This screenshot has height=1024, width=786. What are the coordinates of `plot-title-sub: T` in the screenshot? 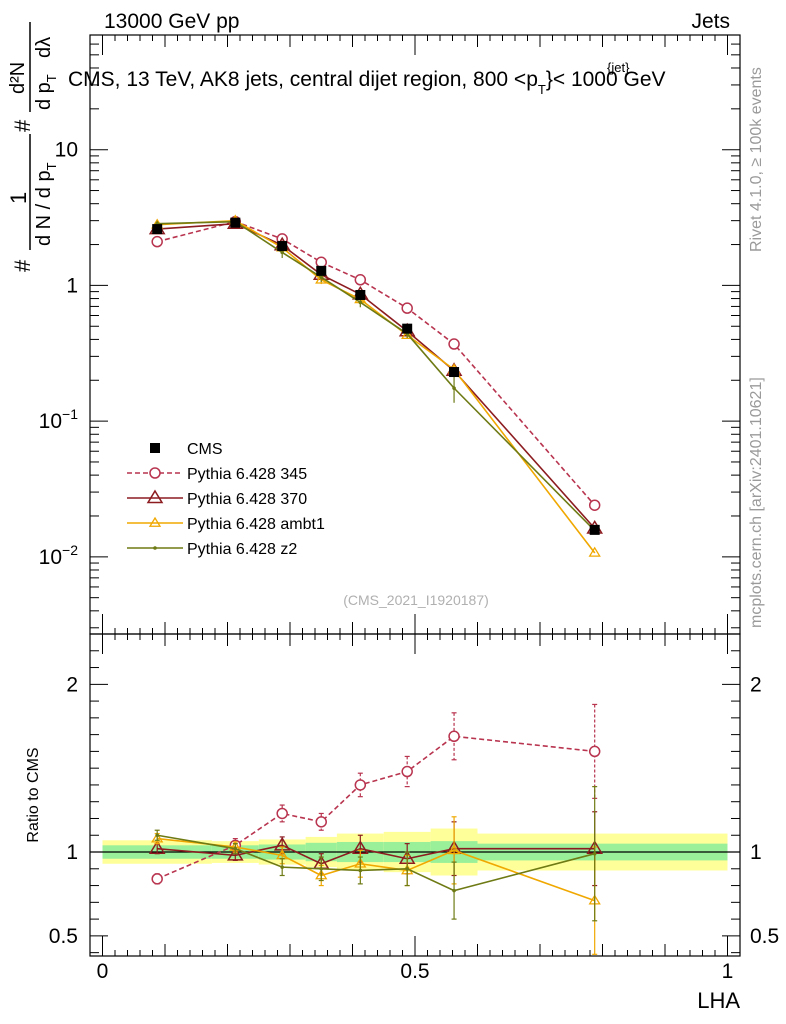 It's located at (542, 89).